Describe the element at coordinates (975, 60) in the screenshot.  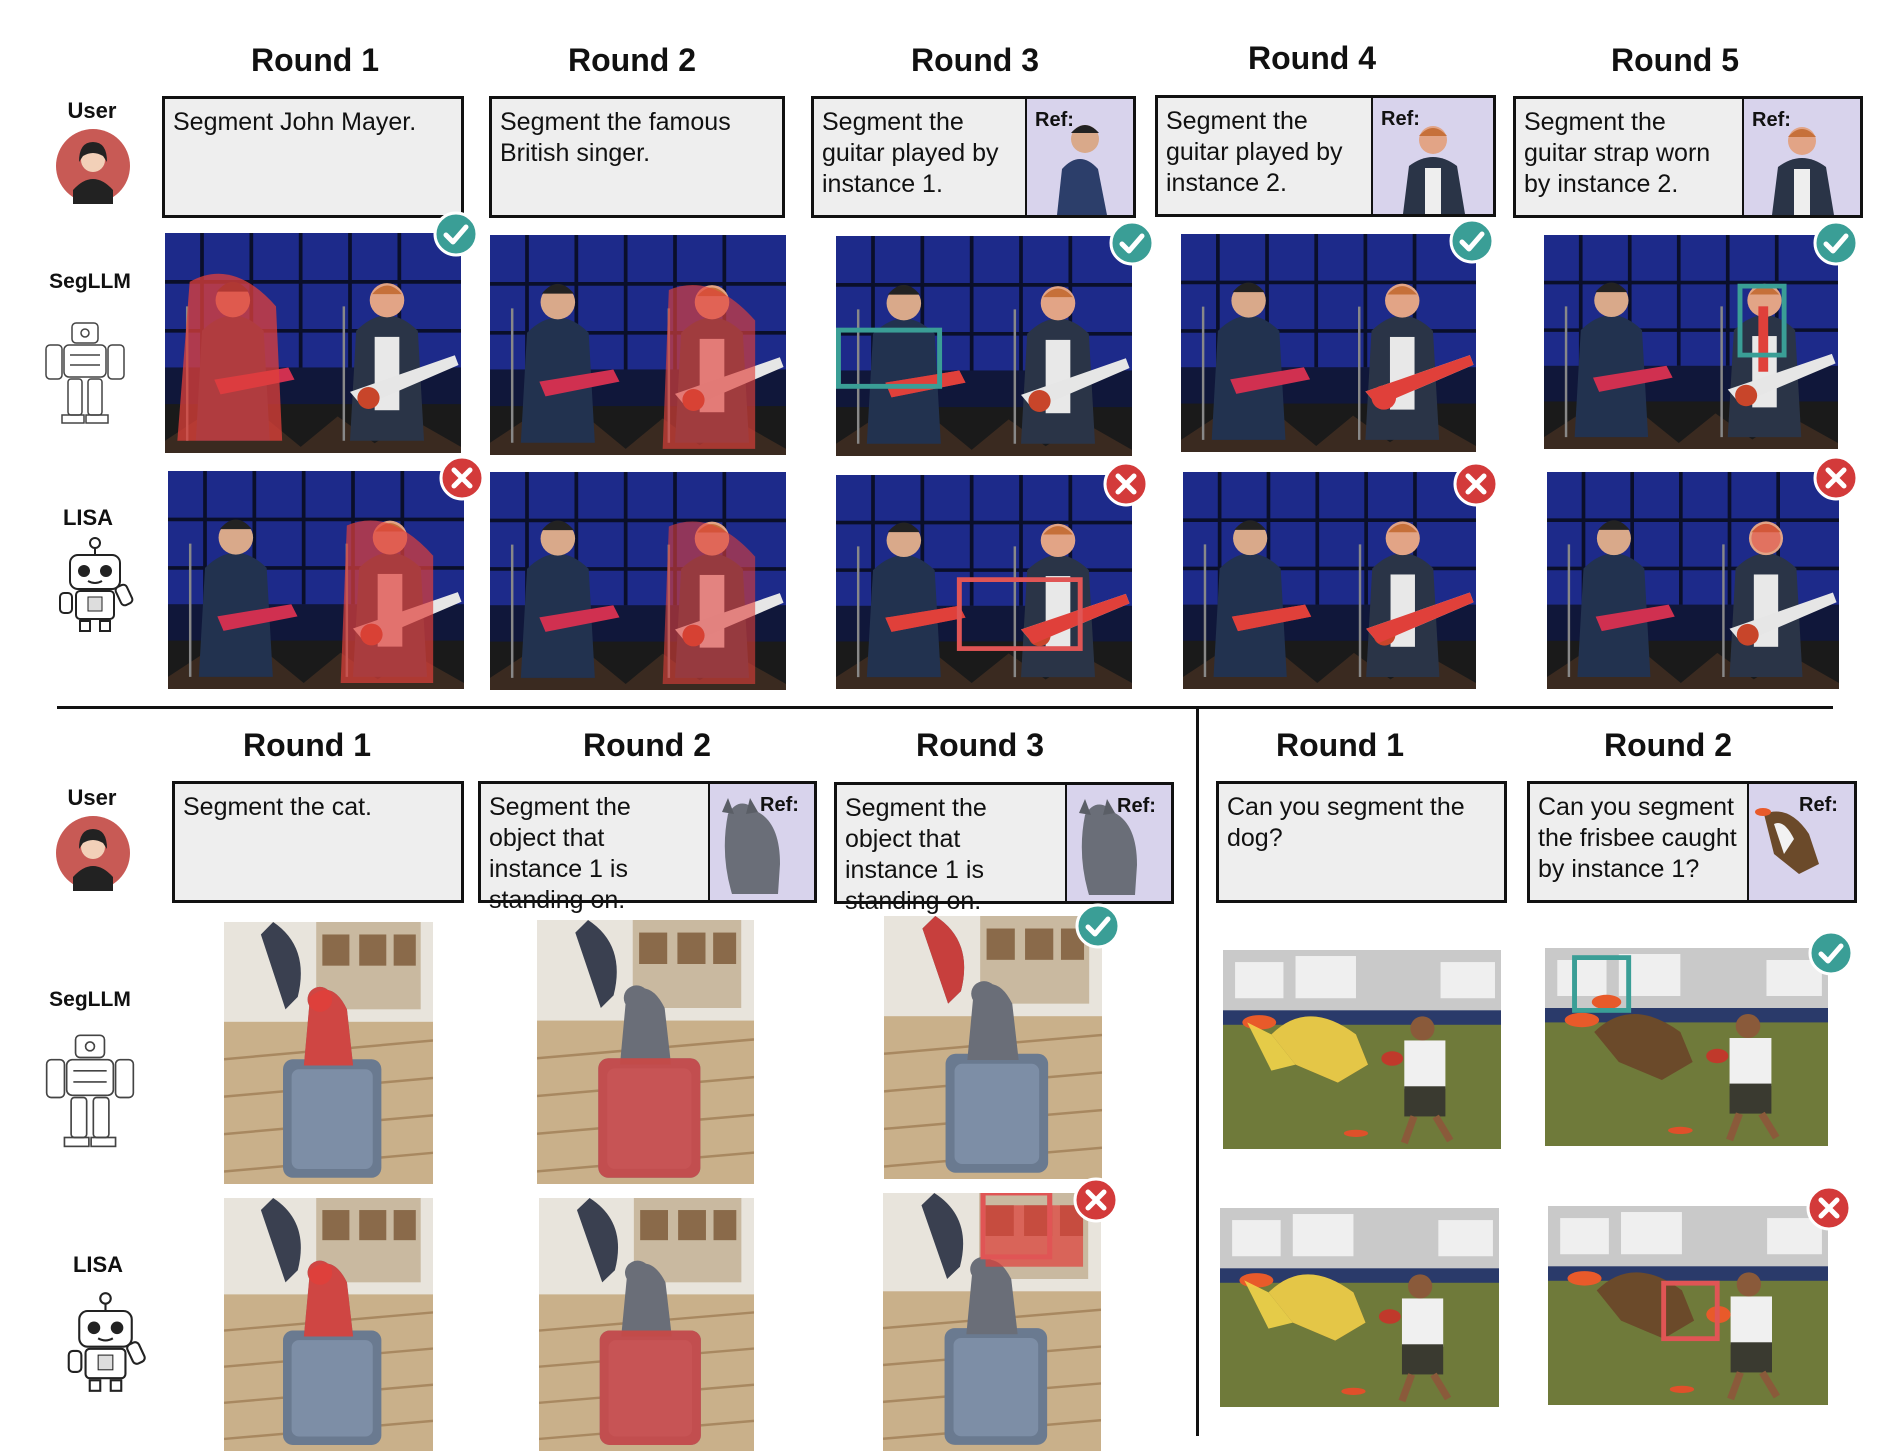
I see `top-round-3-title: Round 3` at that location.